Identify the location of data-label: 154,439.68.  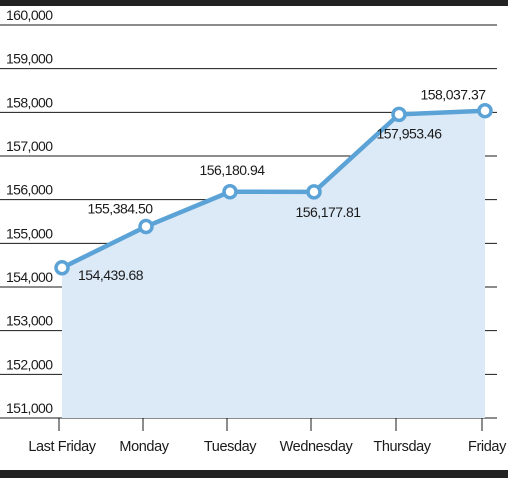
(111, 275).